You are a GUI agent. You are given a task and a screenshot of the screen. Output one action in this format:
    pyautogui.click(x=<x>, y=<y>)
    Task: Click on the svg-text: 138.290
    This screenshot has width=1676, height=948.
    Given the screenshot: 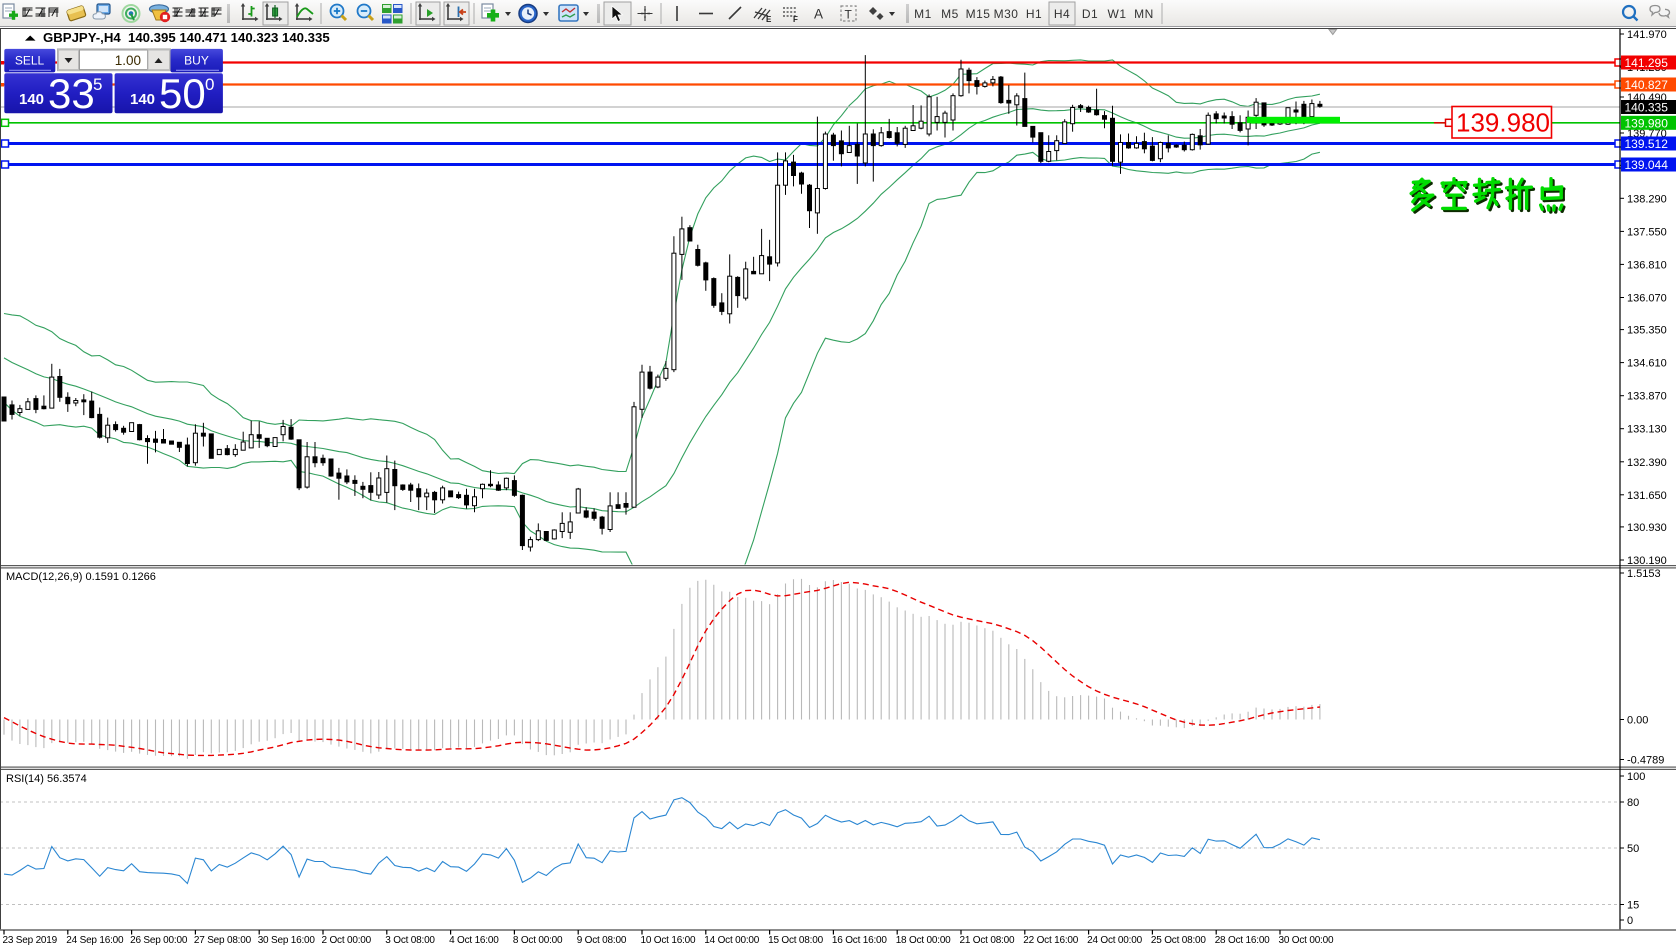 What is the action you would take?
    pyautogui.click(x=1647, y=199)
    